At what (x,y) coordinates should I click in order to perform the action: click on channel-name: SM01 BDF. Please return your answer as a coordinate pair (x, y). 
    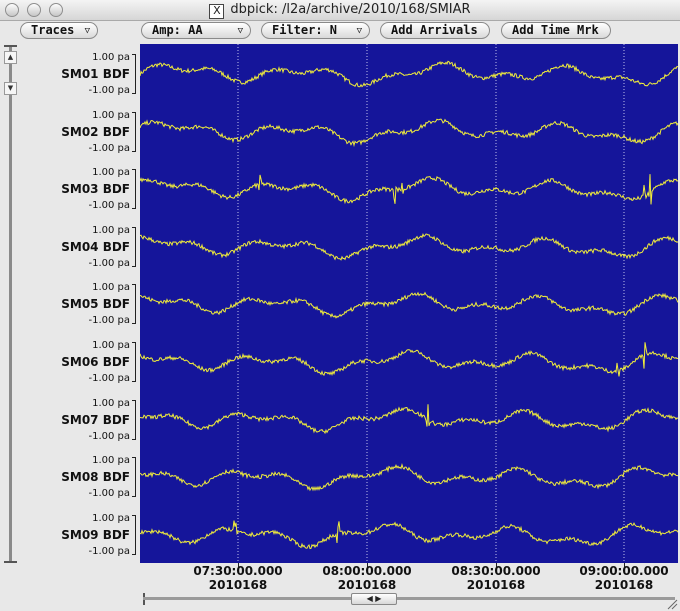
    Looking at the image, I should click on (95, 74).